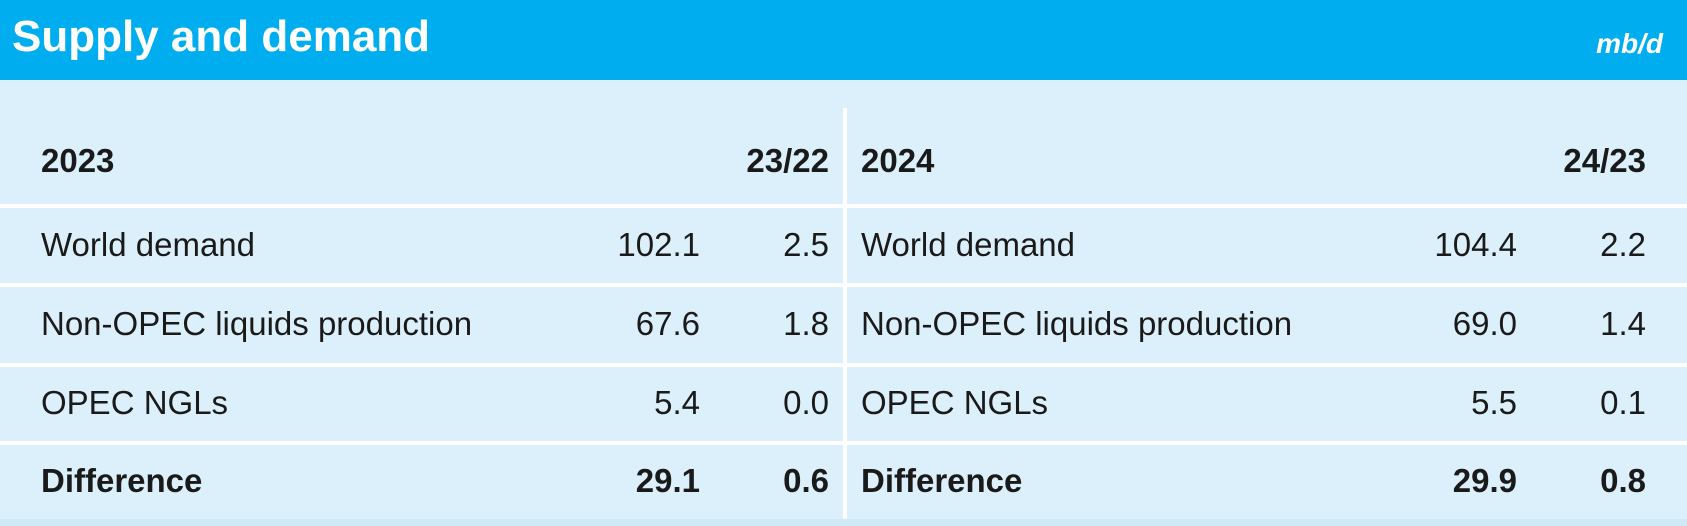 This screenshot has width=1687, height=526. Describe the element at coordinates (806, 480) in the screenshot. I see `change: 0.6` at that location.